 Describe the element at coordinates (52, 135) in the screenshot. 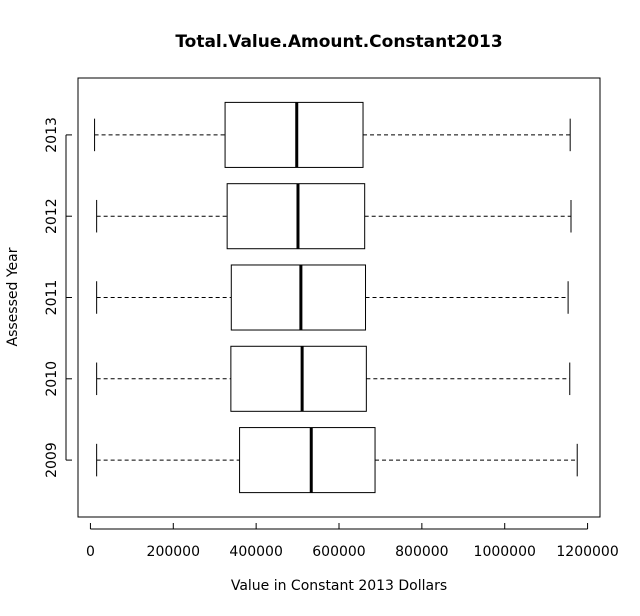

I see `y-tick-label-2013: 2013` at that location.